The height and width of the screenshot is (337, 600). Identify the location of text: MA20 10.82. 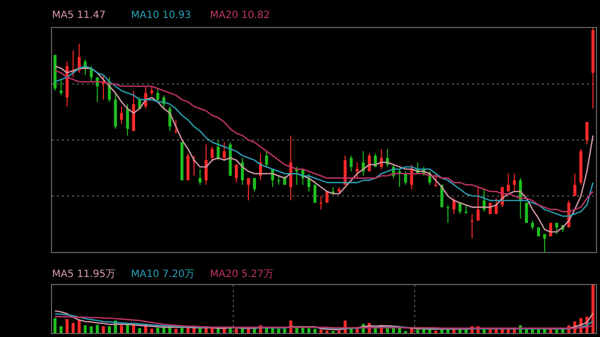
(240, 15).